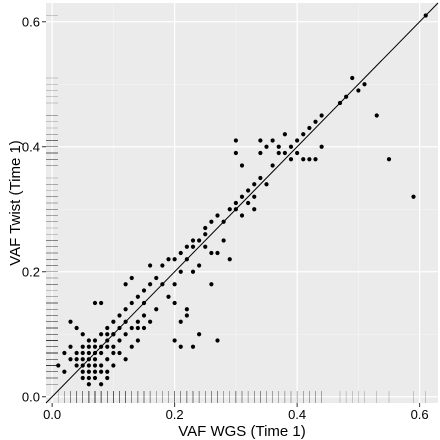 This screenshot has height=440, width=440. What do you see at coordinates (175, 414) in the screenshot?
I see `x-tick-label: 0.2` at bounding box center [175, 414].